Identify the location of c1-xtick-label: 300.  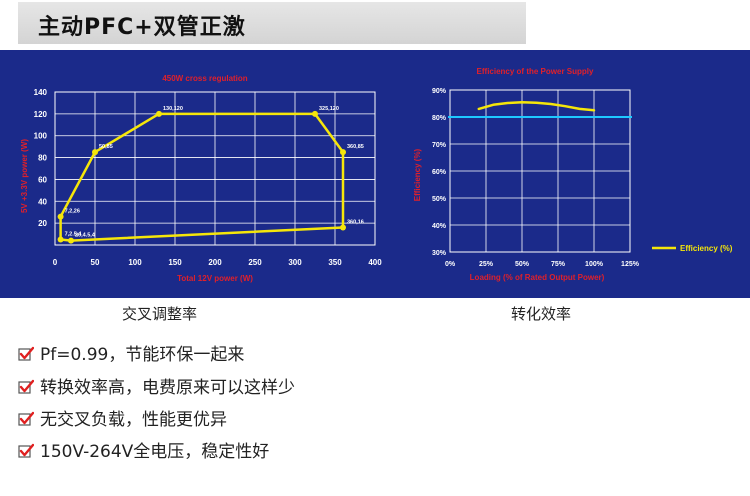
(295, 262).